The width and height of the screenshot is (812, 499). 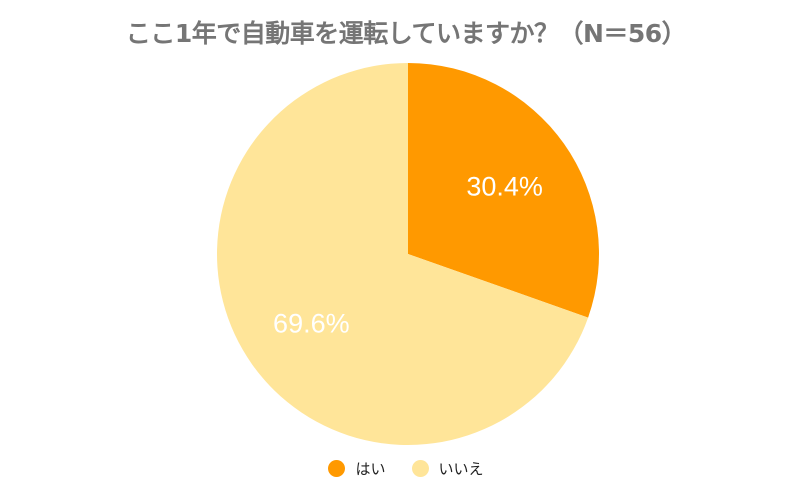 What do you see at coordinates (504, 187) in the screenshot?
I see `slice-label-yes: 30.4%` at bounding box center [504, 187].